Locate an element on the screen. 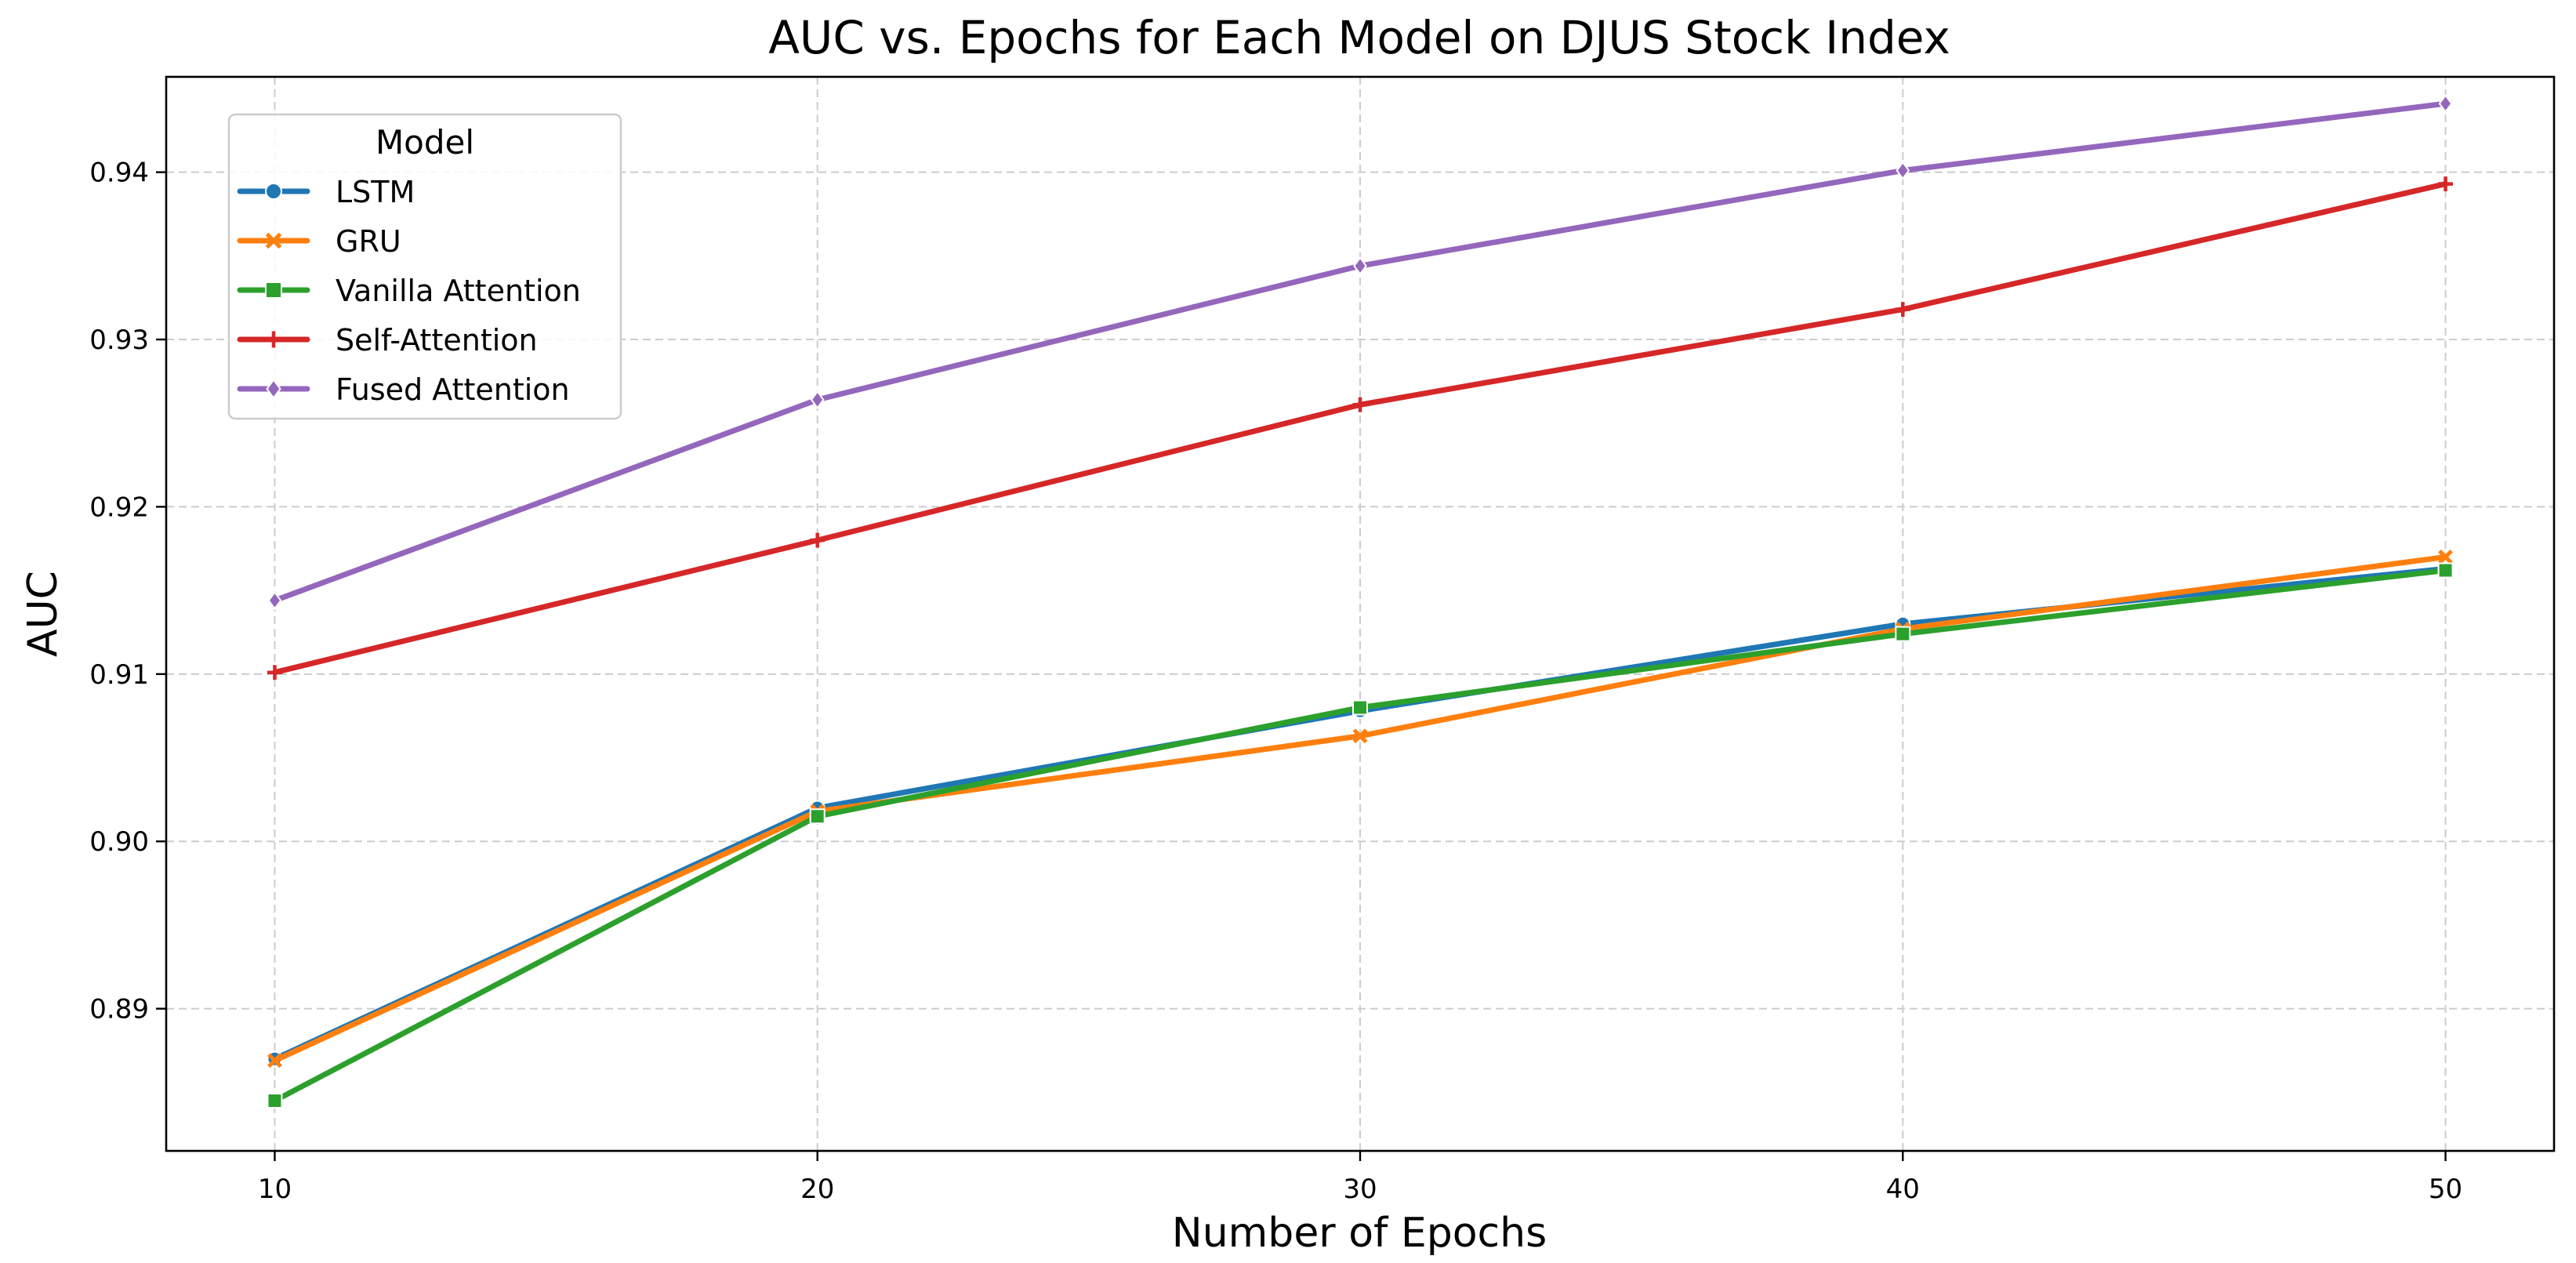 This screenshot has height=1263, width=2576. y-tick-label: 0.93 is located at coordinates (119, 340).